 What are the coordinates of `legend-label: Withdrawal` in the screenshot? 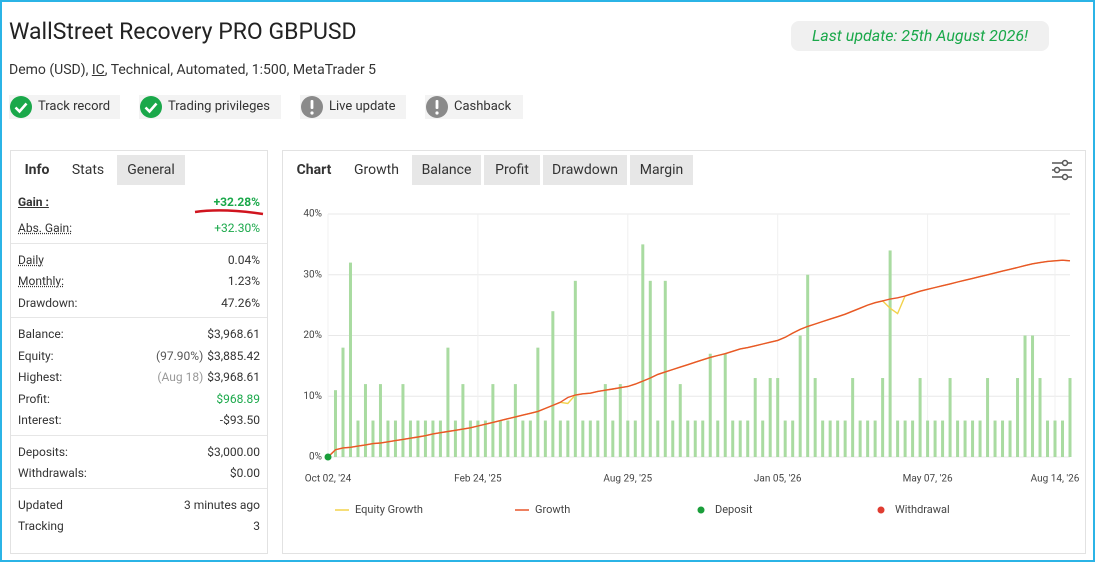 It's located at (922, 509).